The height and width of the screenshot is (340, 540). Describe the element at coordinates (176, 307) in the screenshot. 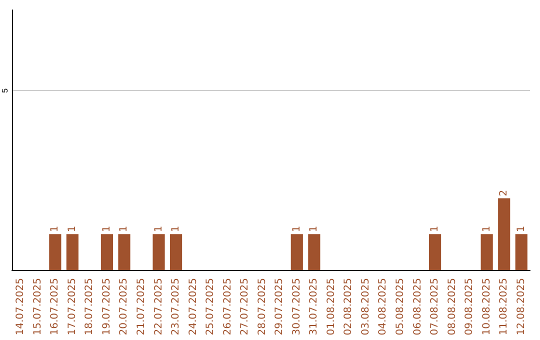

I see `x-tick-label: 23.07.2025` at that location.